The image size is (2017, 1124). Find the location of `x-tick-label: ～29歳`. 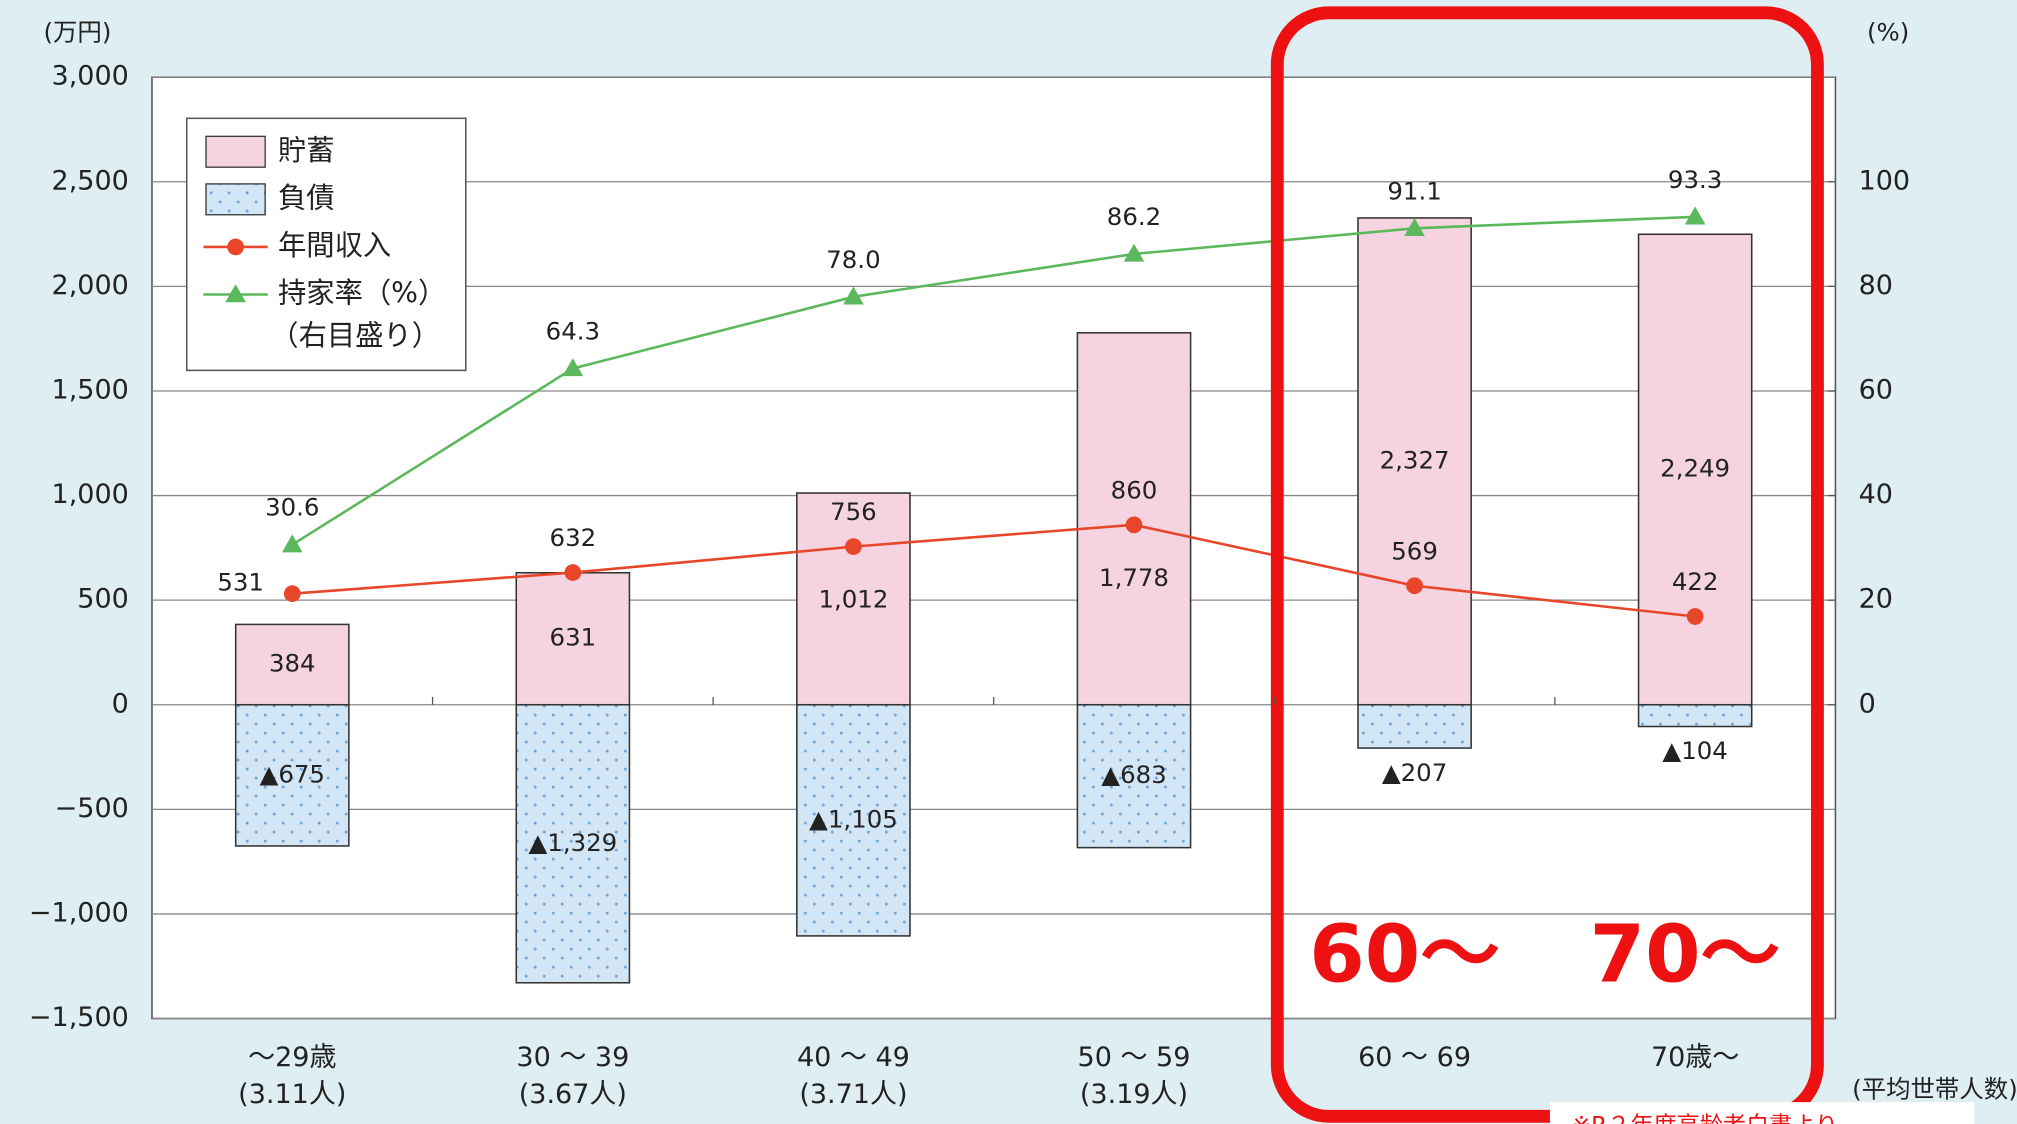

x-tick-label: ～29歳 is located at coordinates (292, 1057).